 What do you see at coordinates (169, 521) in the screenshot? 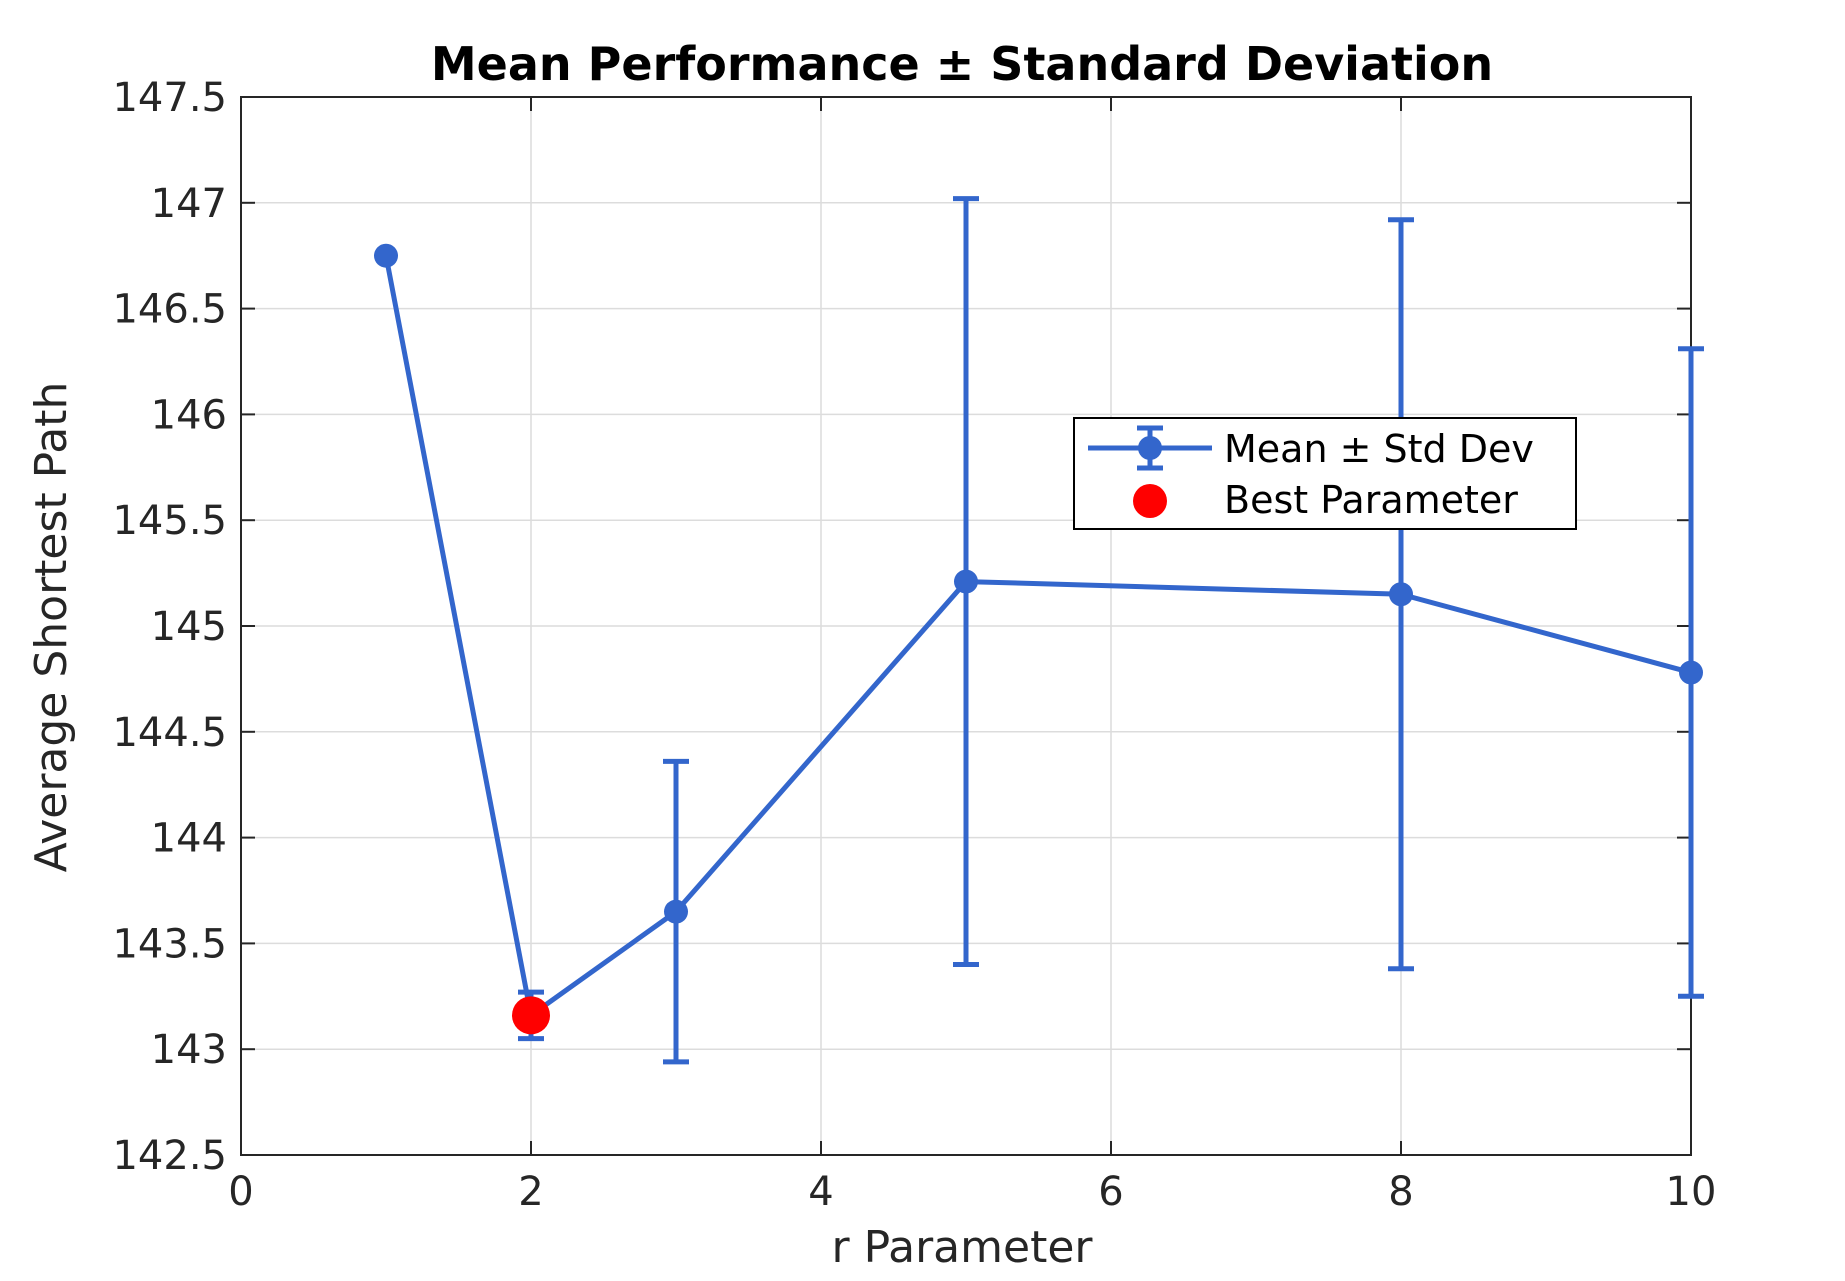
I see `y-tick-label: 145.5` at bounding box center [169, 521].